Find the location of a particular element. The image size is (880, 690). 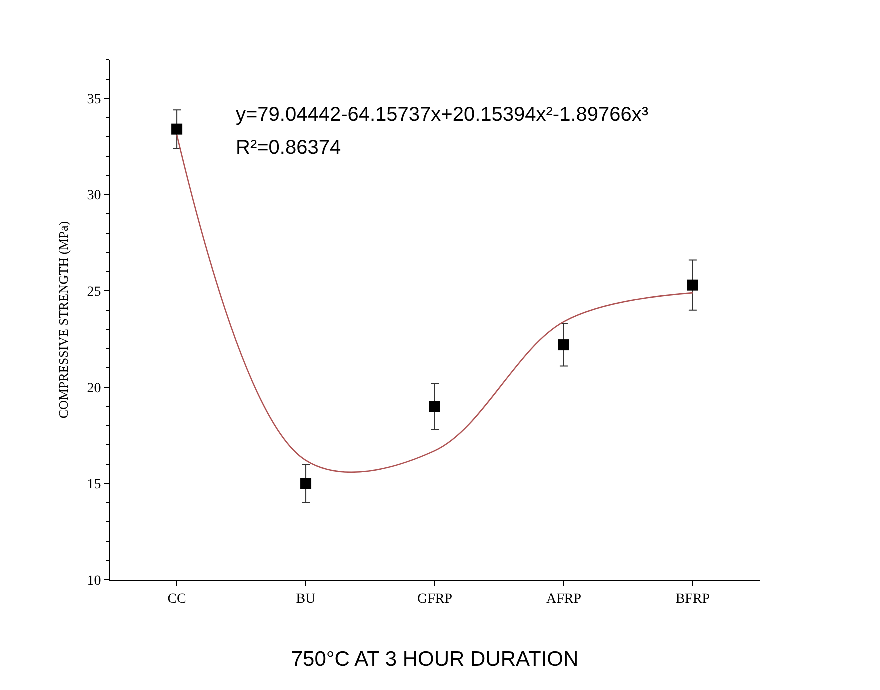

y-tick-label: 15 is located at coordinates (94, 485).